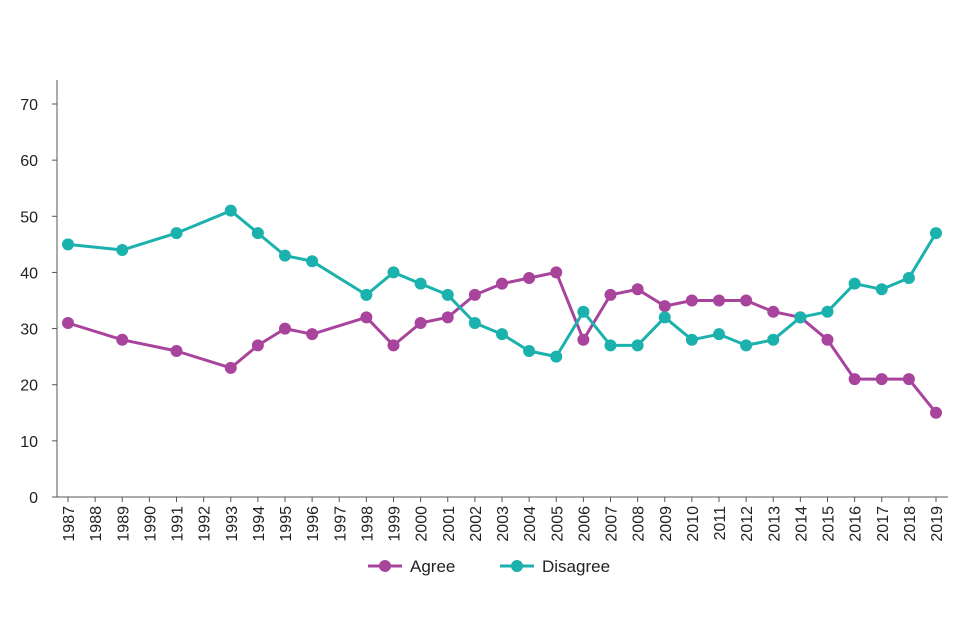 This screenshot has width=960, height=640. What do you see at coordinates (29, 442) in the screenshot?
I see `y-tick-label: 10` at bounding box center [29, 442].